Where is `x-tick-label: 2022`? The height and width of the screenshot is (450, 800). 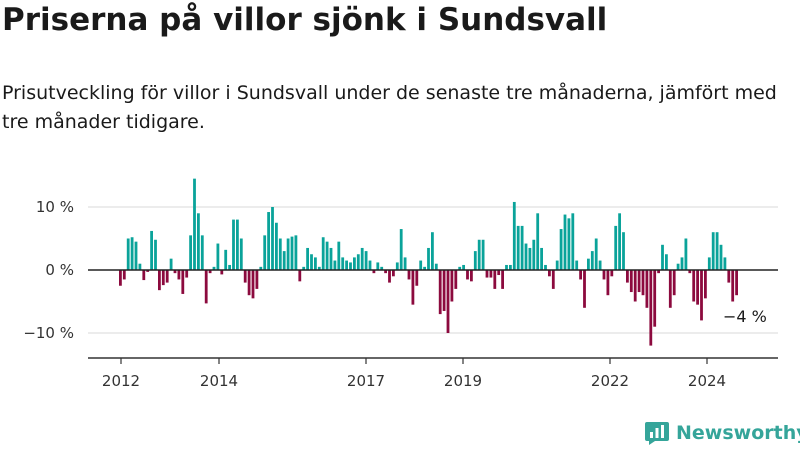
x-tick-label: 2022 is located at coordinates (610, 381).